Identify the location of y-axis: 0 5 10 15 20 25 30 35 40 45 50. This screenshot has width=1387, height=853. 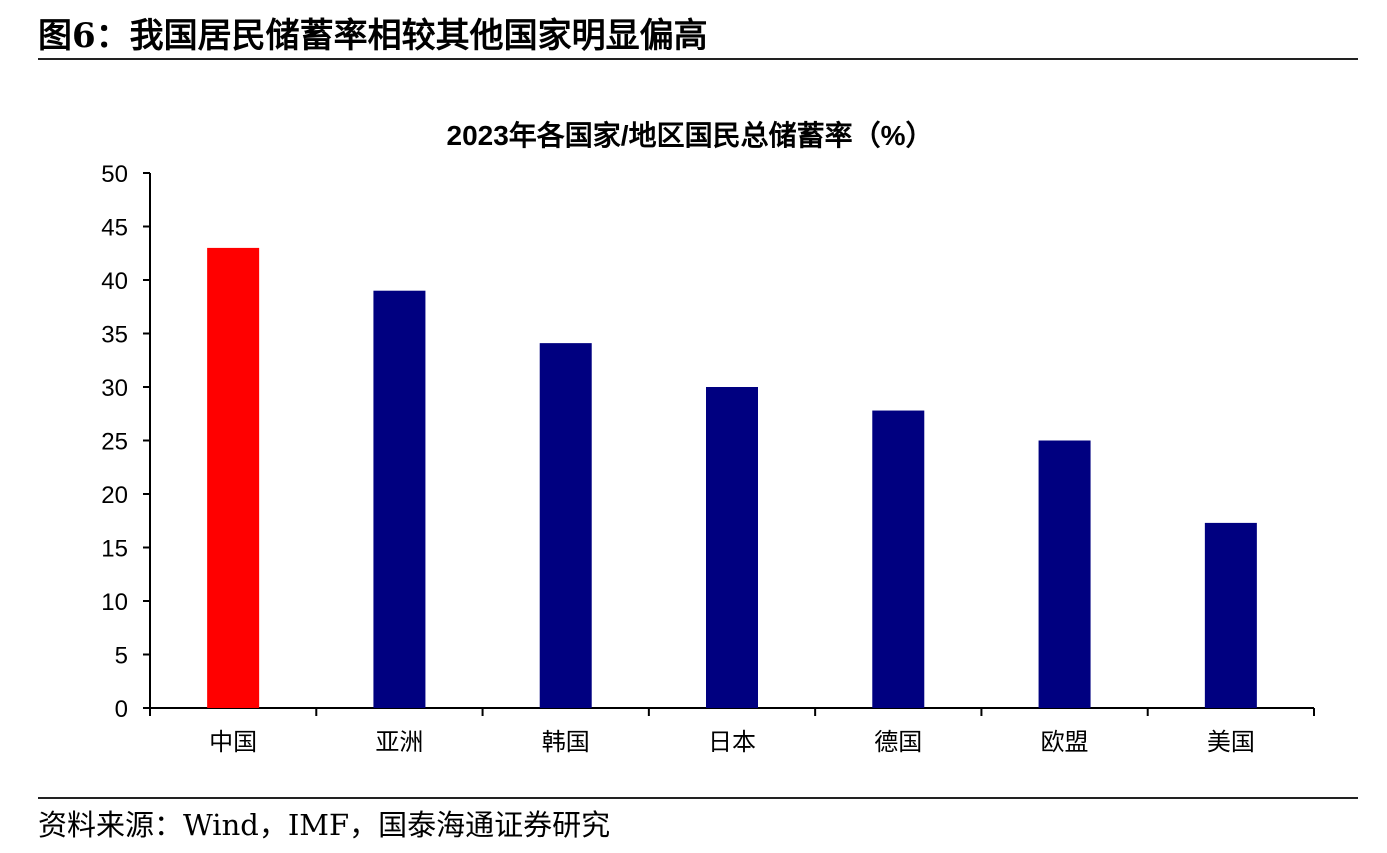
(126, 442).